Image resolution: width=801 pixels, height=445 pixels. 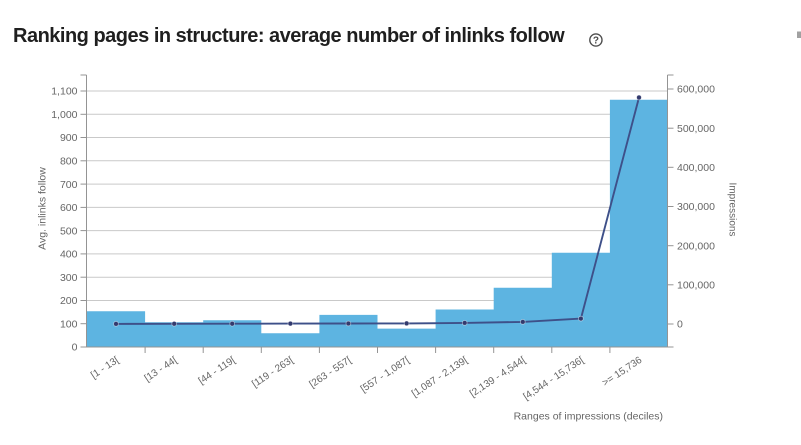 What do you see at coordinates (588, 417) in the screenshot?
I see `svg-text:Ranges of impressions (deciles: Ranges of impressions (deciles)` at bounding box center [588, 417].